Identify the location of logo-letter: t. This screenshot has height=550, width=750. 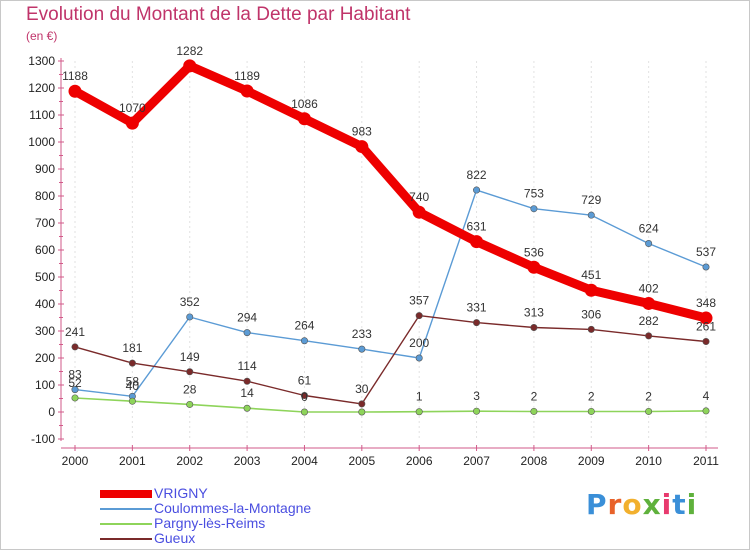
(679, 504).